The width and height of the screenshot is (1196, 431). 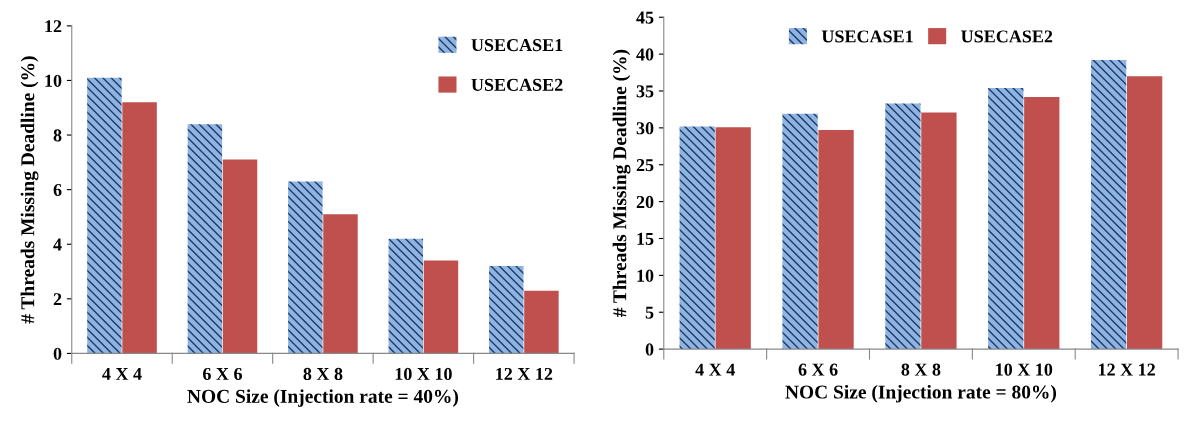 What do you see at coordinates (57, 190) in the screenshot?
I see `y-tick-label: 6` at bounding box center [57, 190].